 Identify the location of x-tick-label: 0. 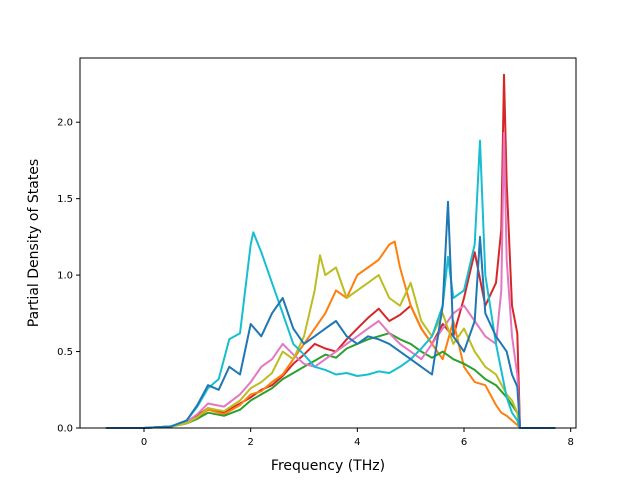
(144, 442).